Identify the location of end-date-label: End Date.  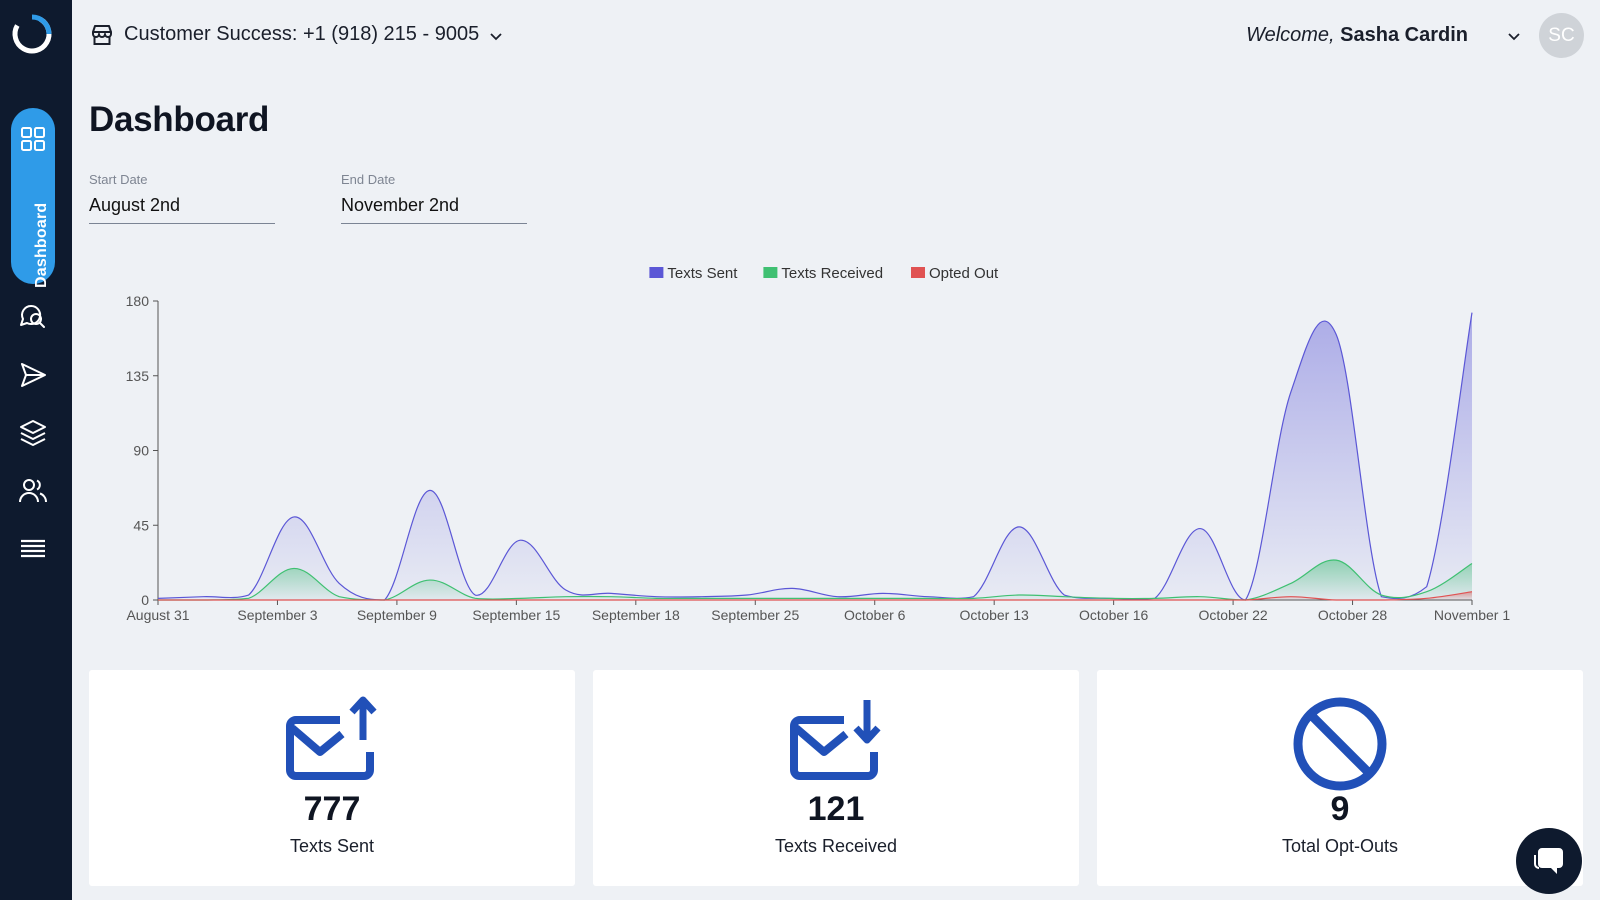
(368, 179).